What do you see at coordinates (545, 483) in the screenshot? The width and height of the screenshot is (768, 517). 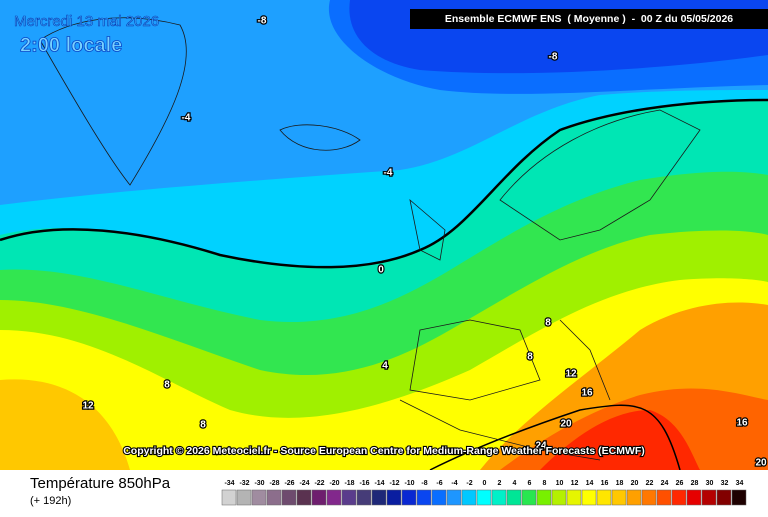 I see `legend-label: 8` at bounding box center [545, 483].